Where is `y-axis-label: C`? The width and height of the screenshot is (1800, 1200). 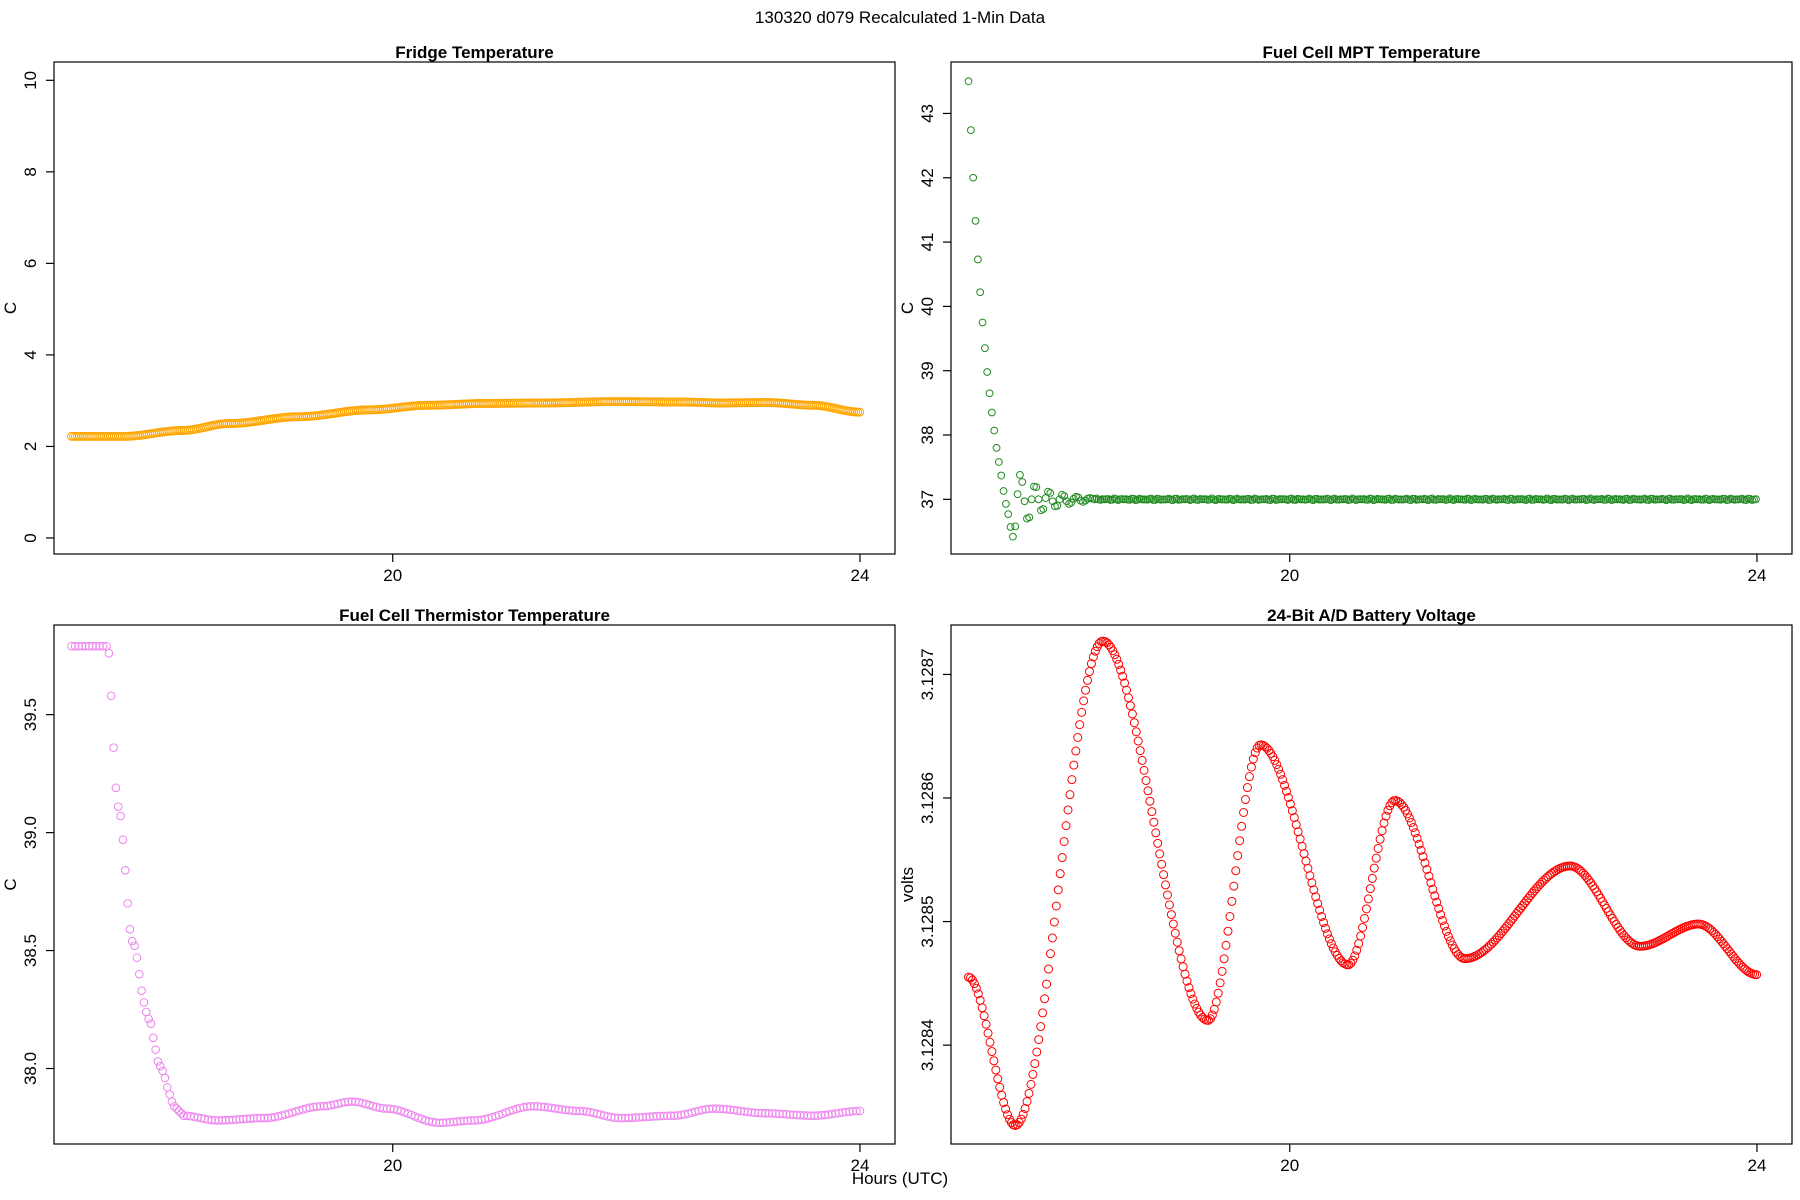 y-axis-label: C is located at coordinates (10, 884).